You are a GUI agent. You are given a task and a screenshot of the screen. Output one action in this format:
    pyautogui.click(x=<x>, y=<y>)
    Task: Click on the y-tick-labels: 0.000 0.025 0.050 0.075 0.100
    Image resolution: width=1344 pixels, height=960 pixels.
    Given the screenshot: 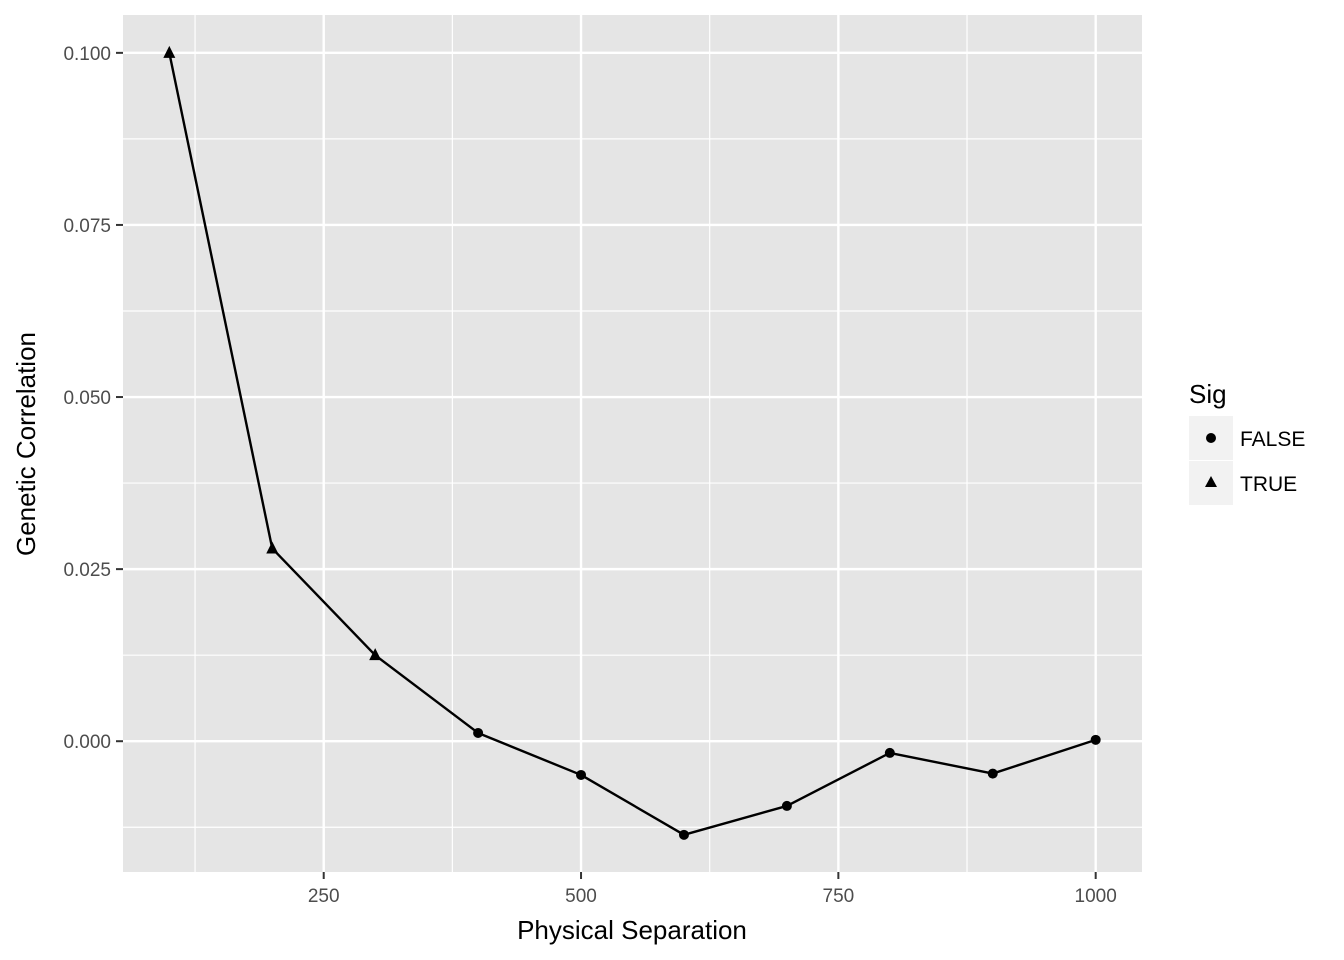 What is the action you would take?
    pyautogui.click(x=87, y=398)
    